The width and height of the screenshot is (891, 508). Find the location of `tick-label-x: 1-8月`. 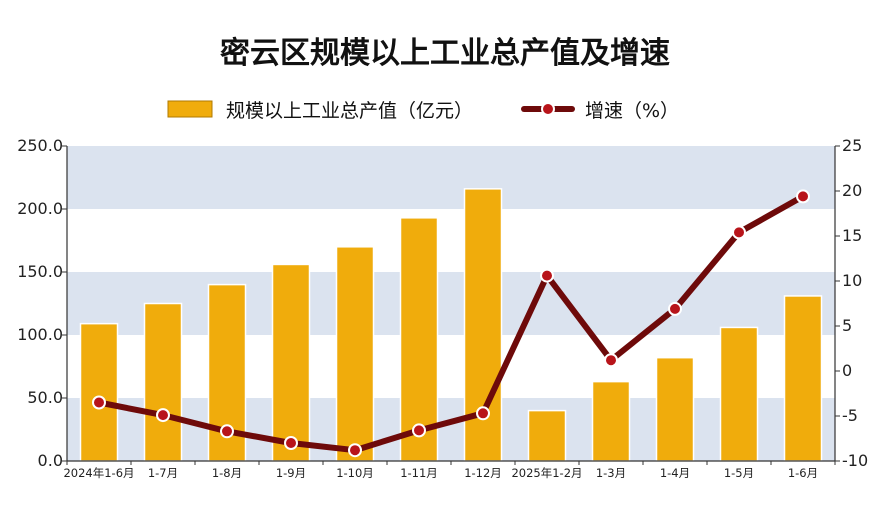

tick-label-x: 1-8月 is located at coordinates (227, 473).